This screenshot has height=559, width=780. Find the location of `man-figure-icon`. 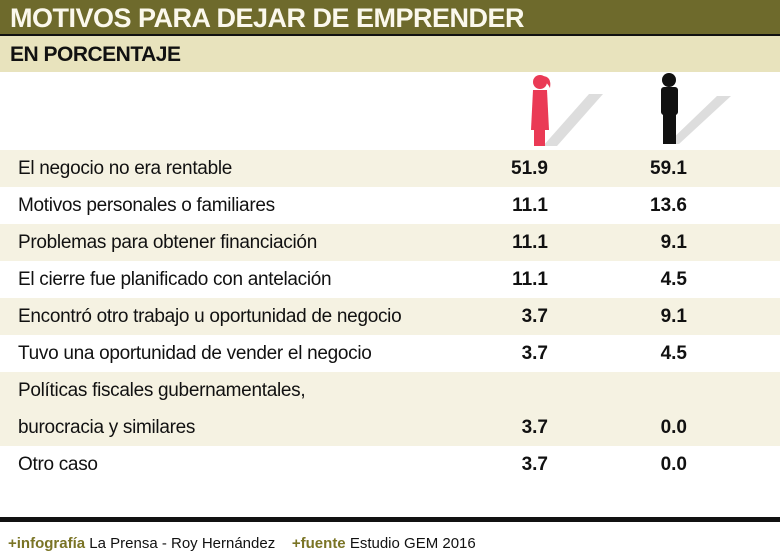

man-figure-icon is located at coordinates (696, 108).